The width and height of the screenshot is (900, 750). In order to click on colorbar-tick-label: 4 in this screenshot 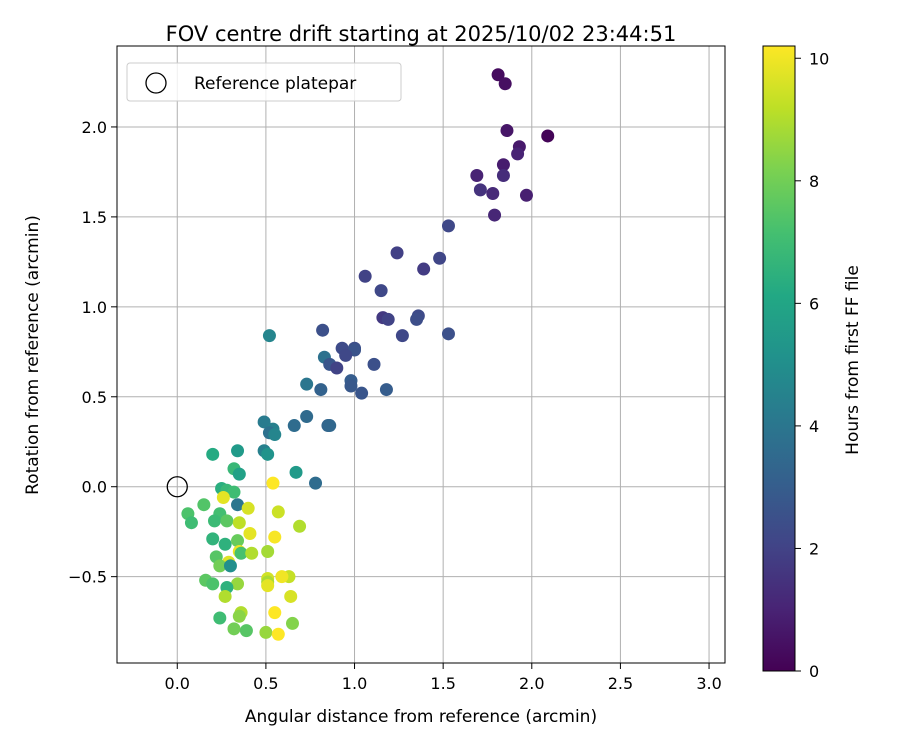, I will do `click(814, 426)`.